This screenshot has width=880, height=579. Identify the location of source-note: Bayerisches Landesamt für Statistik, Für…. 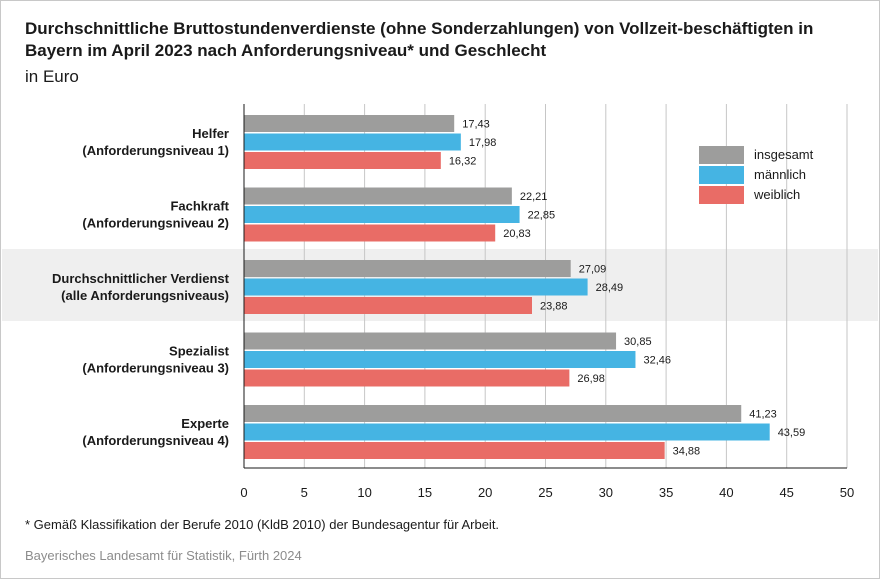
(163, 555).